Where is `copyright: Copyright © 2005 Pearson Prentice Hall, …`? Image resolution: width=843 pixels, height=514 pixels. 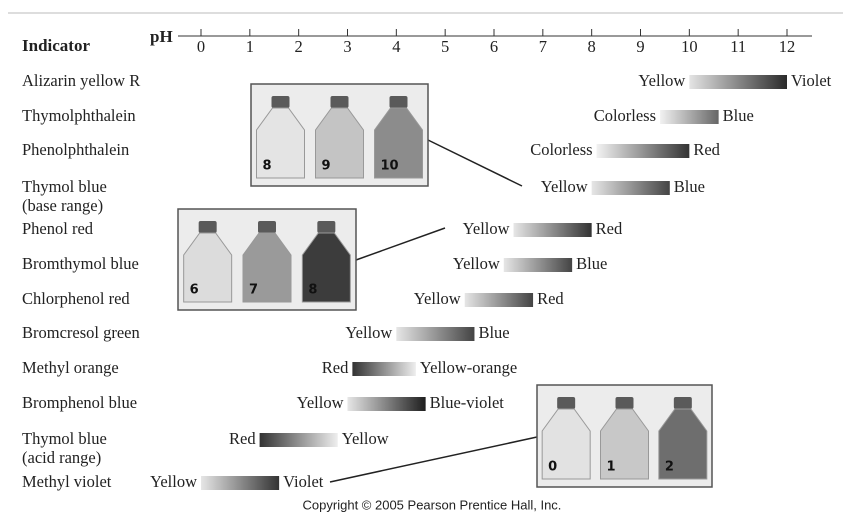 copyright: Copyright © 2005 Pearson Prentice Hall, … is located at coordinates (432, 504).